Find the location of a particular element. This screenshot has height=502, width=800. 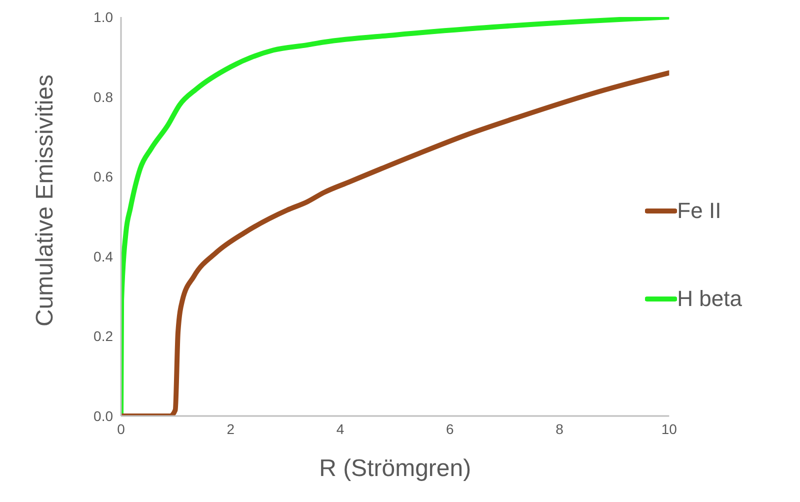

legend-label: Fe II is located at coordinates (699, 211).